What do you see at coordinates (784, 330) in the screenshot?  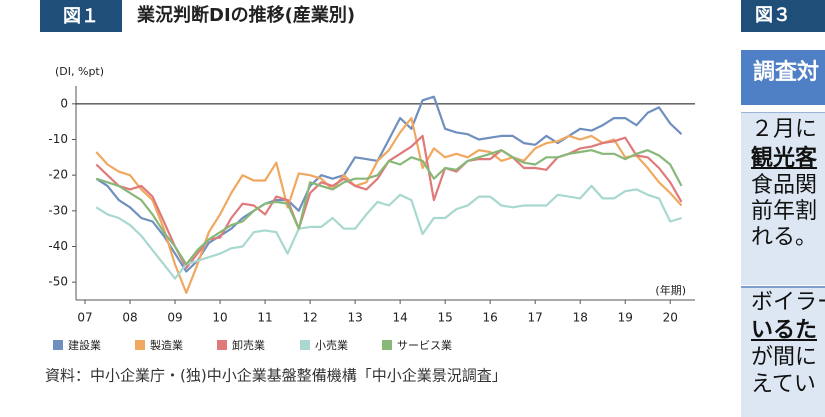 I see `side-text: いるた` at bounding box center [784, 330].